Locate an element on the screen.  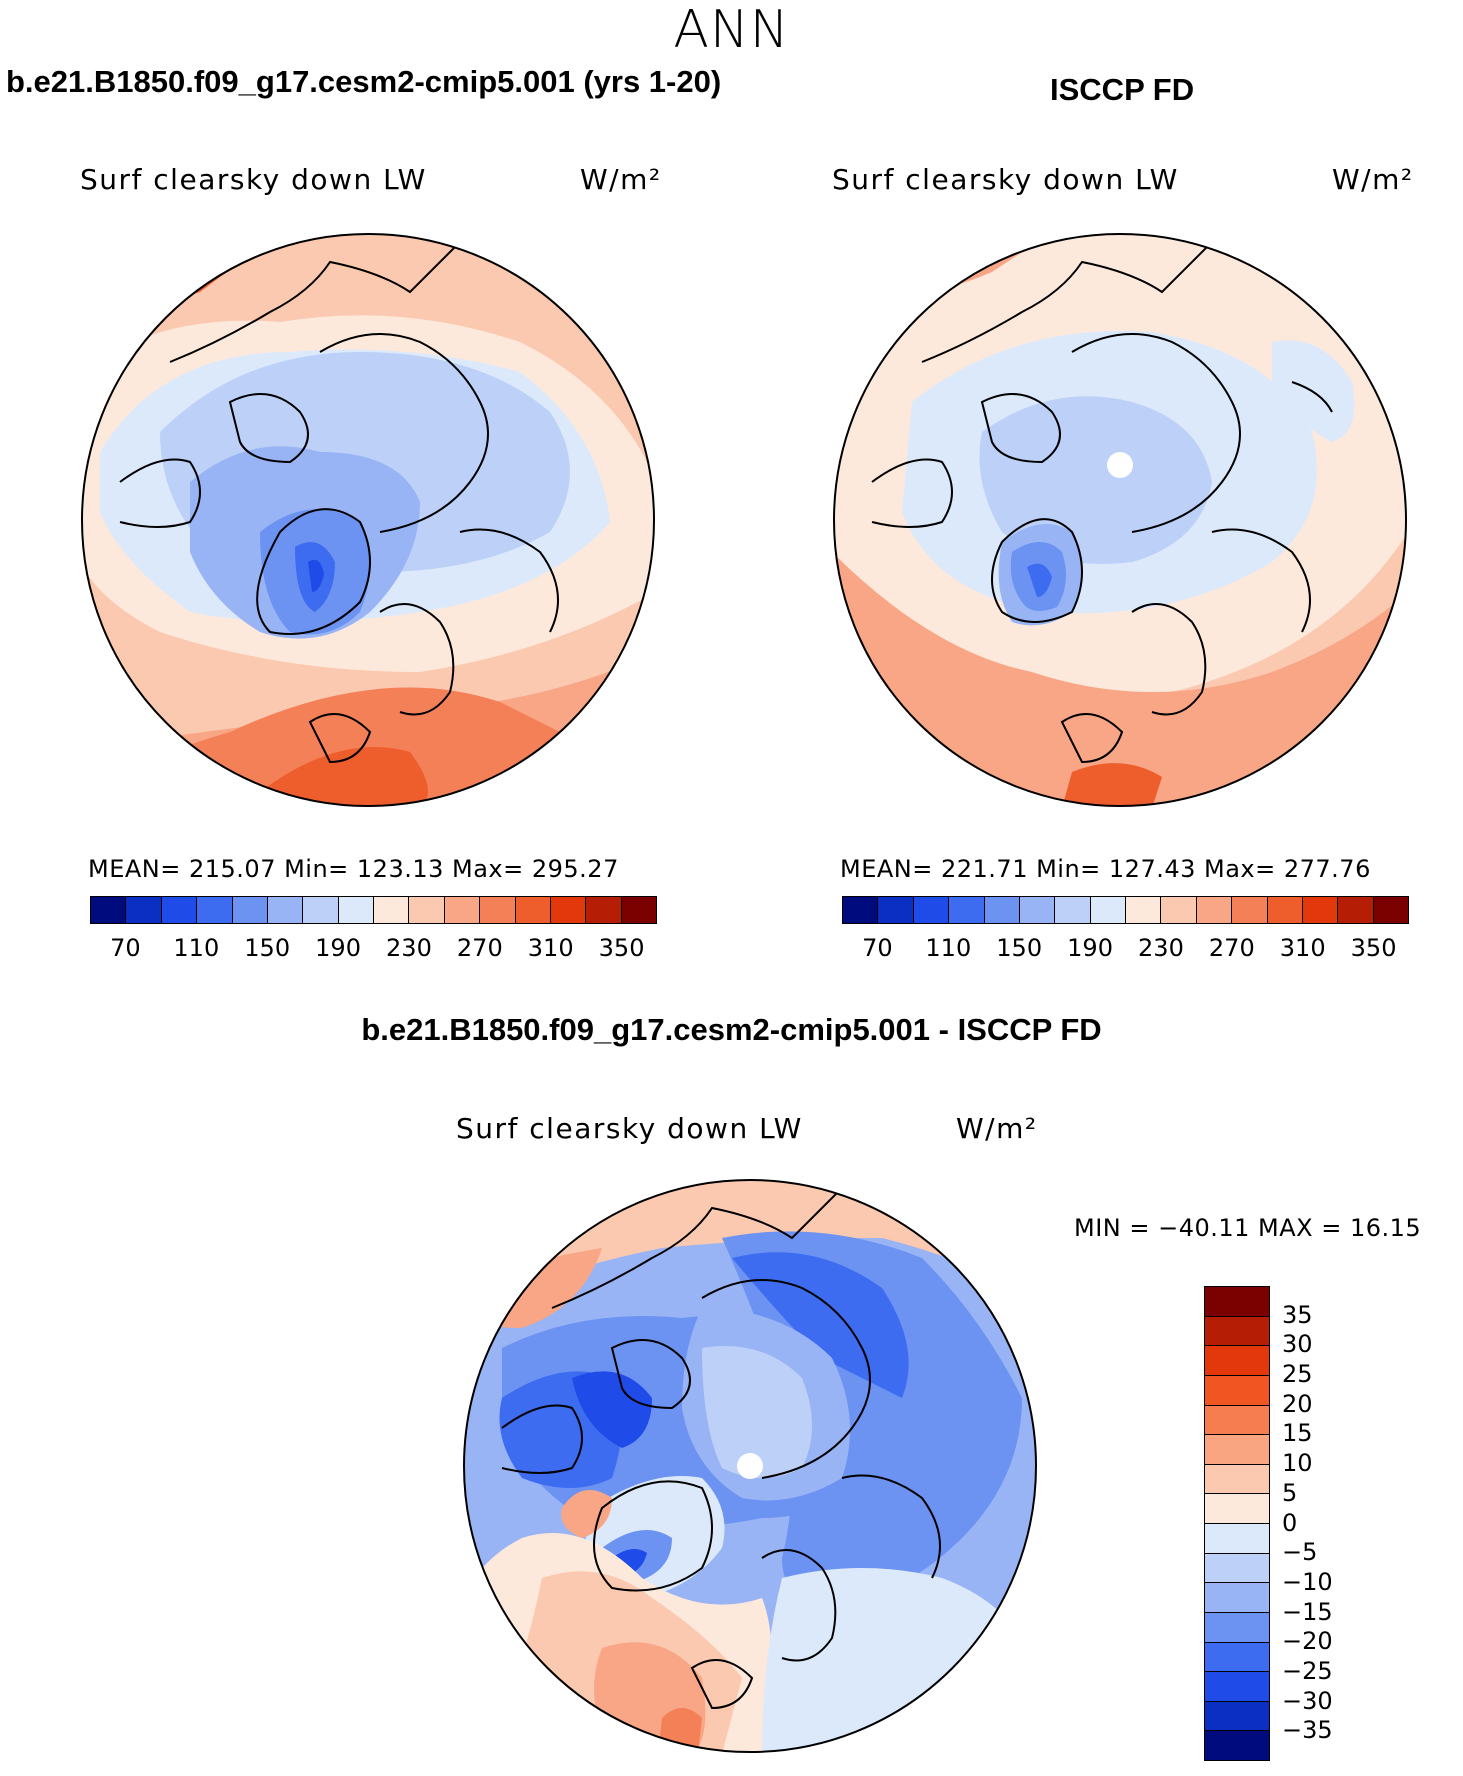
colorbar-tick-label: −20 is located at coordinates (1307, 1641).